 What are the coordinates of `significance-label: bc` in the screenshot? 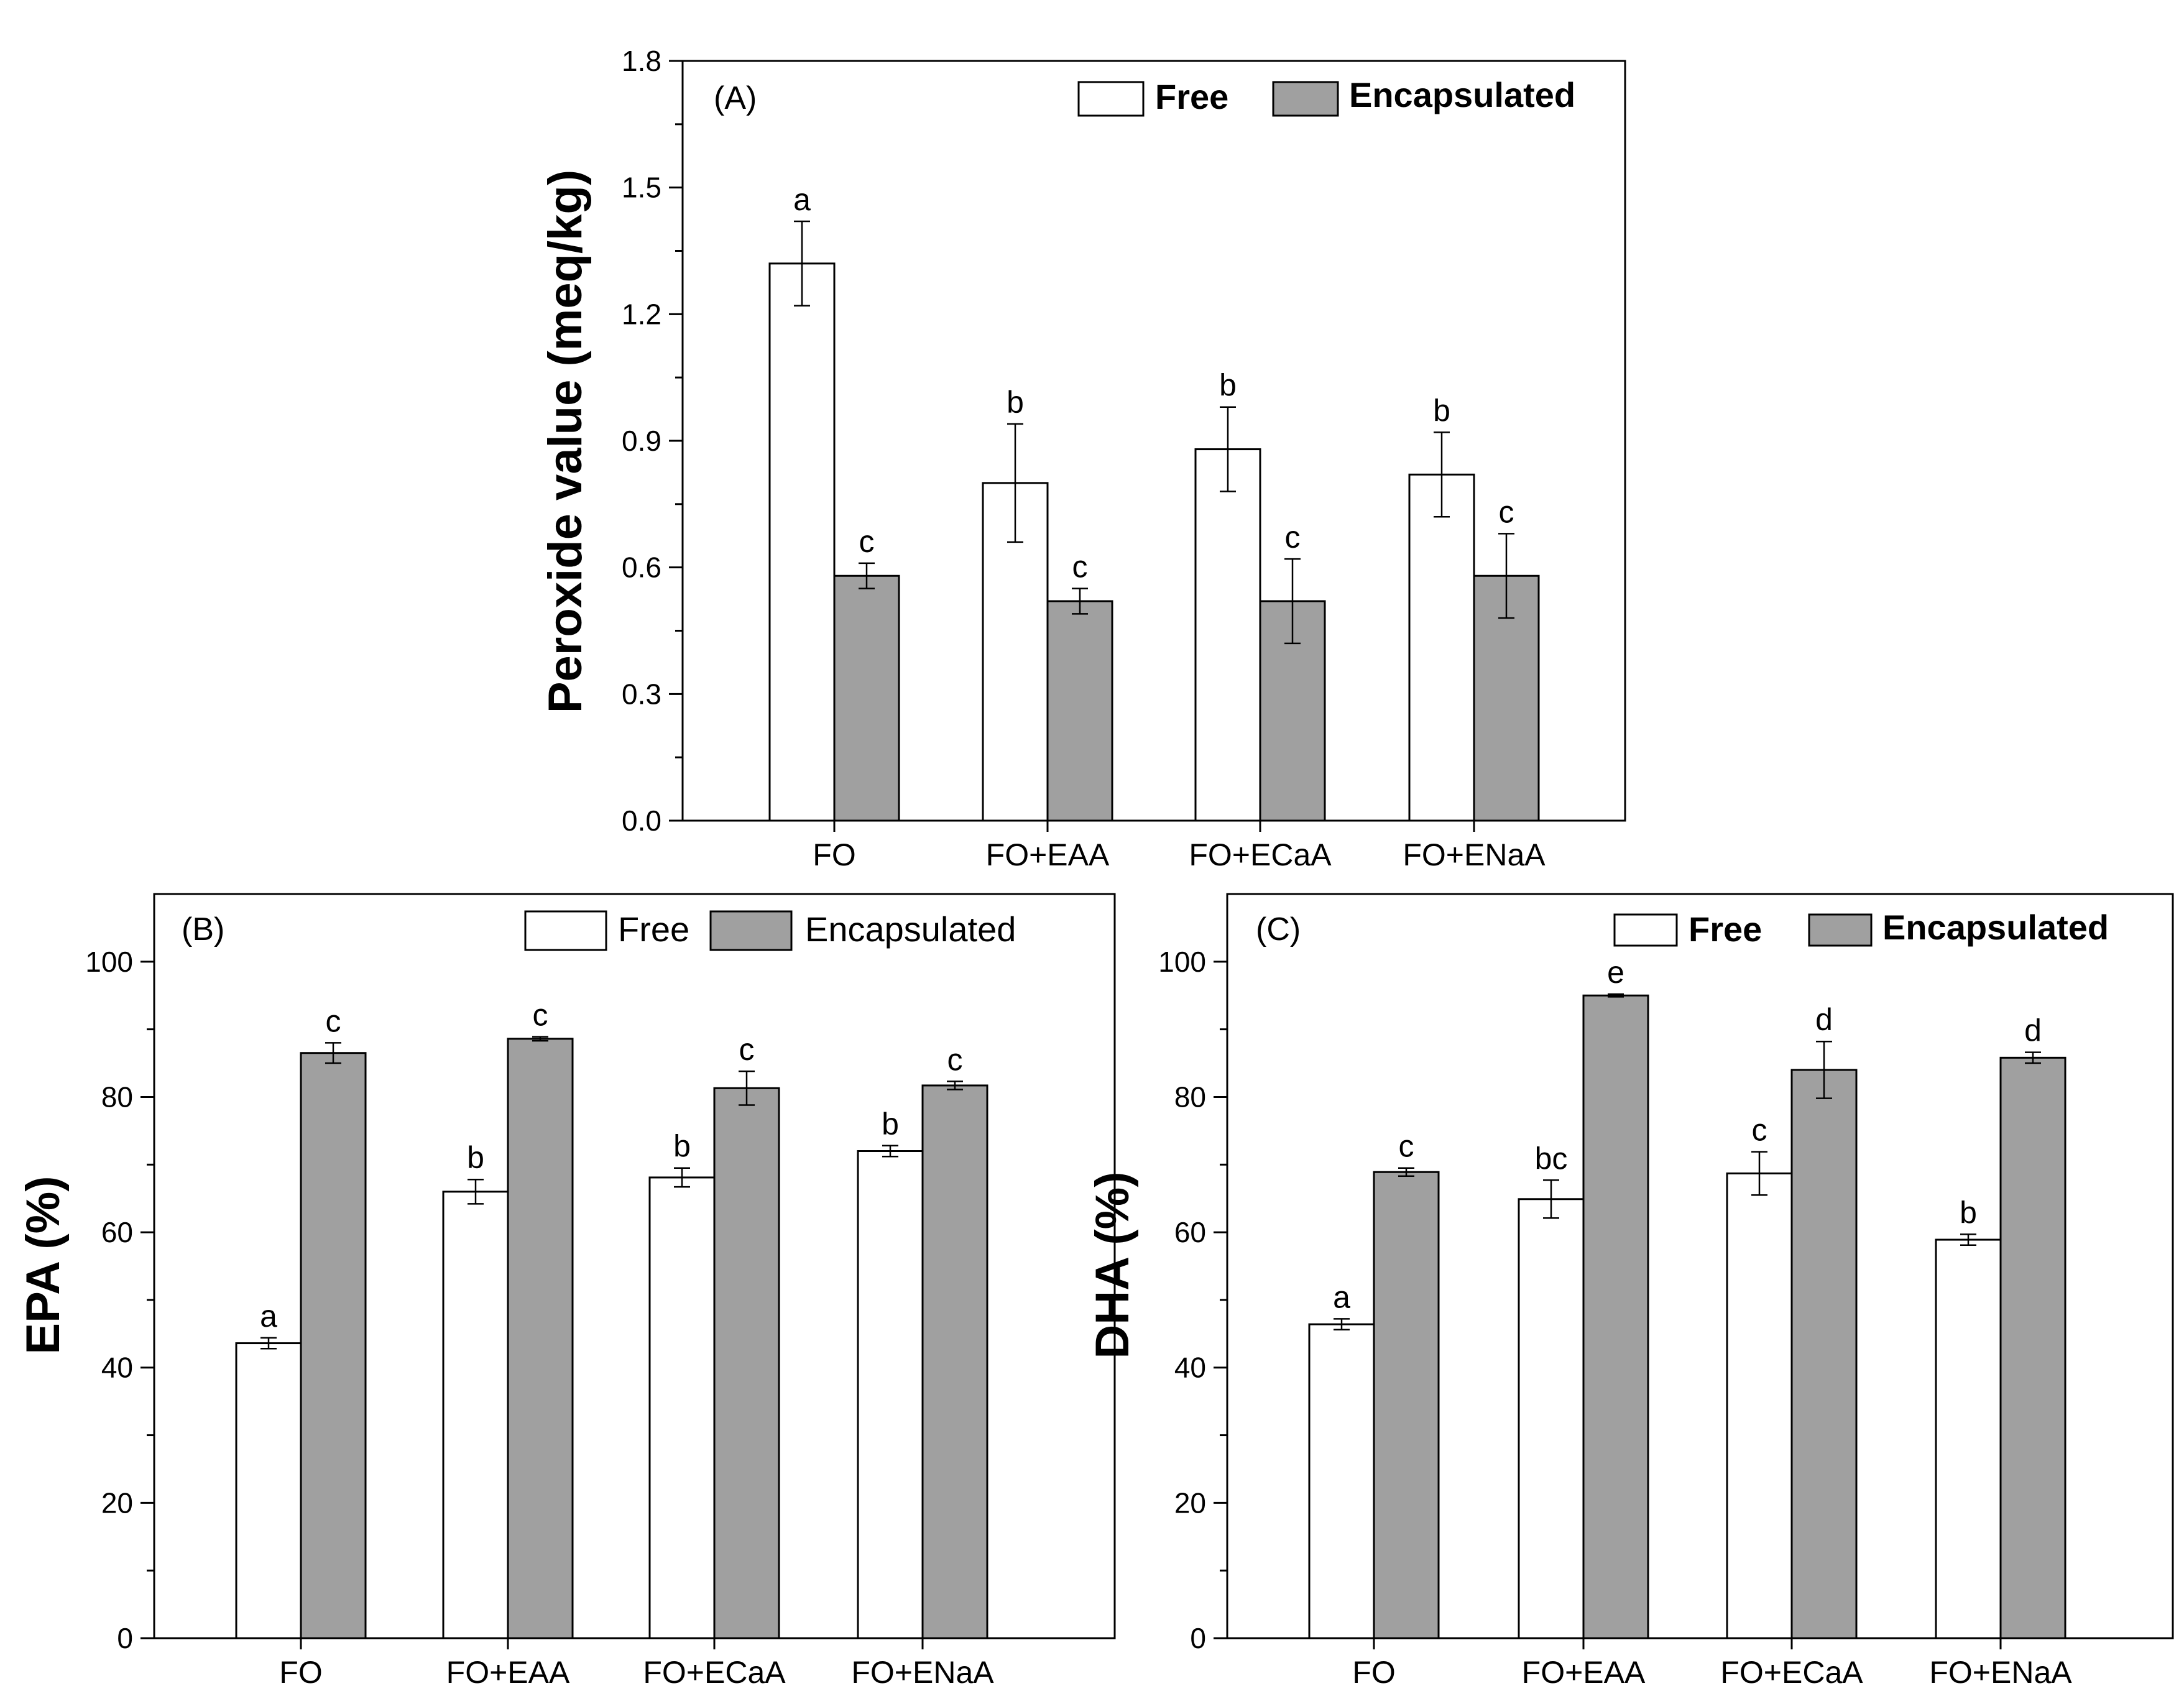 It's located at (1551, 1158).